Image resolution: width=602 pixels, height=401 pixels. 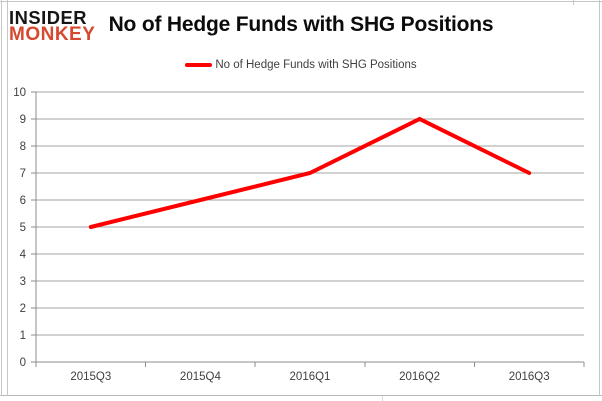 What do you see at coordinates (529, 377) in the screenshot?
I see `x-tick-label: 2016Q3` at bounding box center [529, 377].